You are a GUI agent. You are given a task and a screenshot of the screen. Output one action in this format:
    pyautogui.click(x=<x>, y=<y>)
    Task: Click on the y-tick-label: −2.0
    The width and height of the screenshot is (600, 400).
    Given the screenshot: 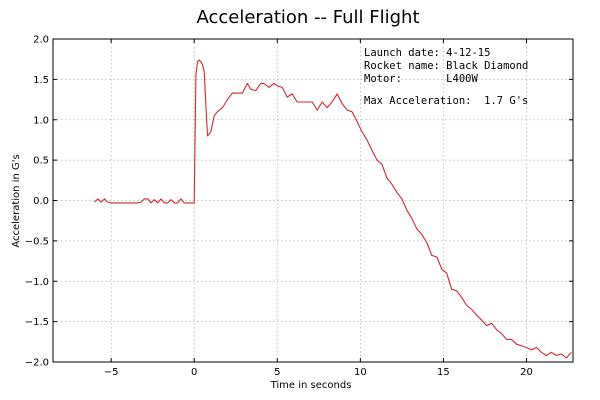 What is the action you would take?
    pyautogui.click(x=37, y=363)
    